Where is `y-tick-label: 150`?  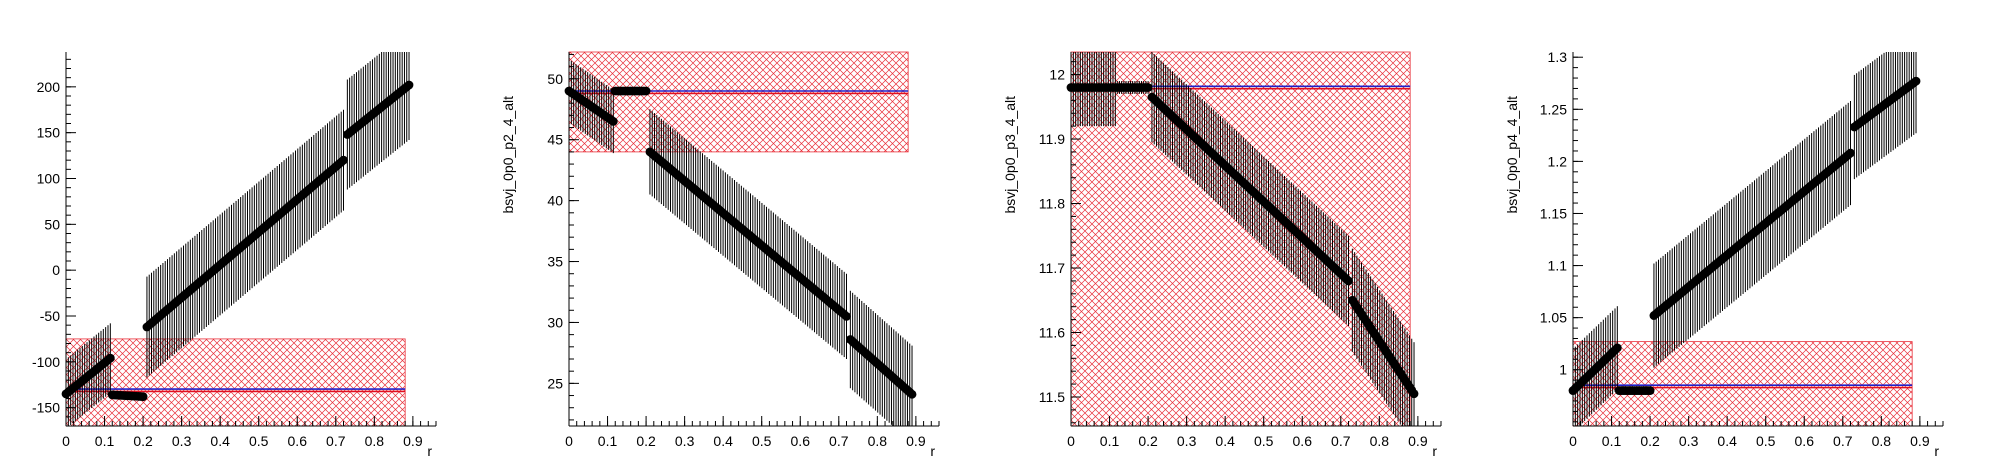 y-tick-label: 150 is located at coordinates (49, 133).